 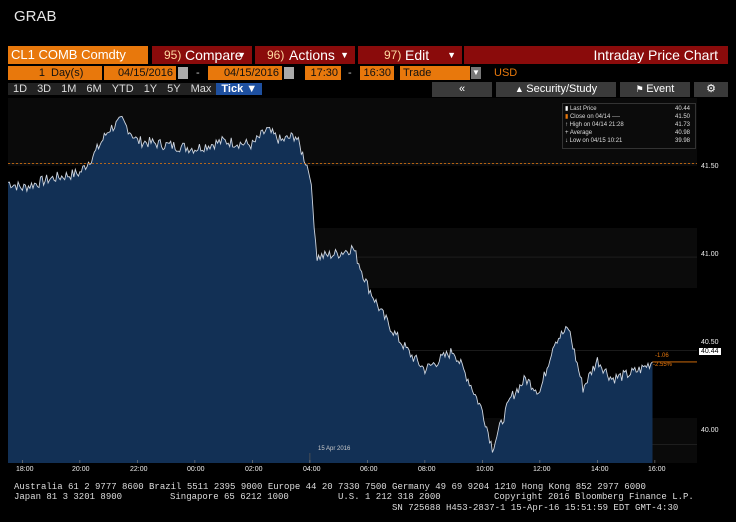 I want to click on period-unit-select: Day(s), so click(x=75, y=73).